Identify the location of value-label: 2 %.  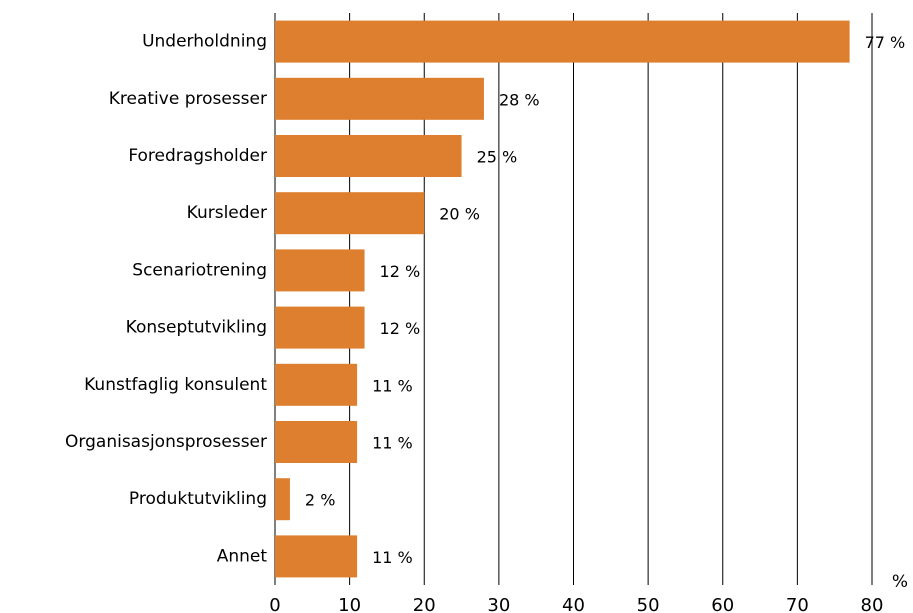
(320, 500).